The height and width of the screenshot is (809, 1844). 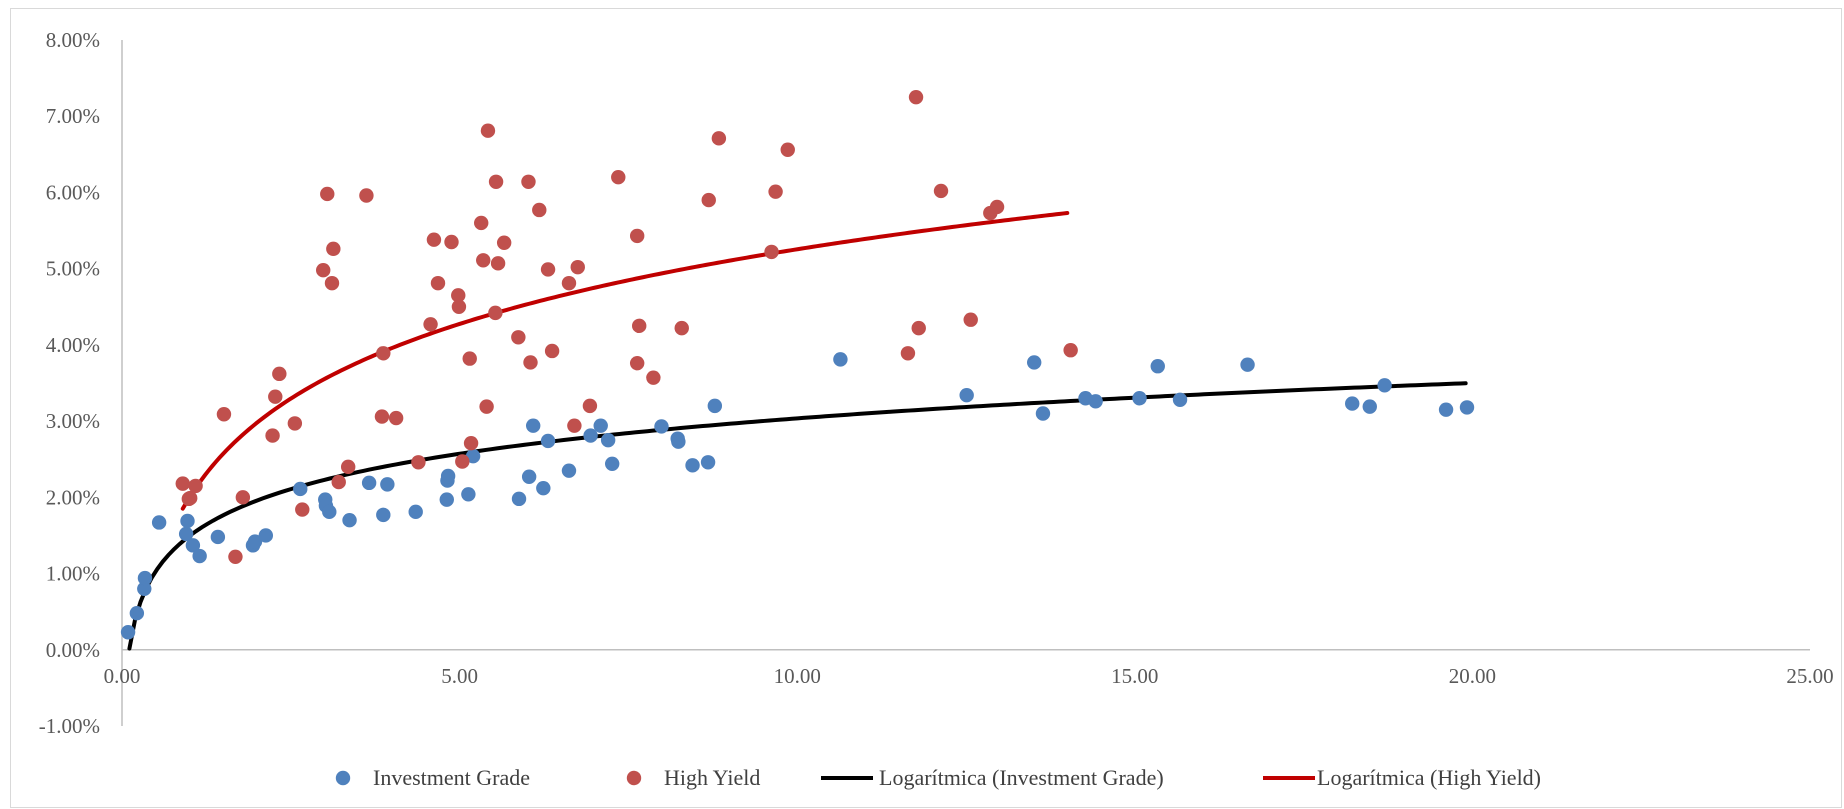 I want to click on y-tick-label: 5.00%, so click(x=73, y=269).